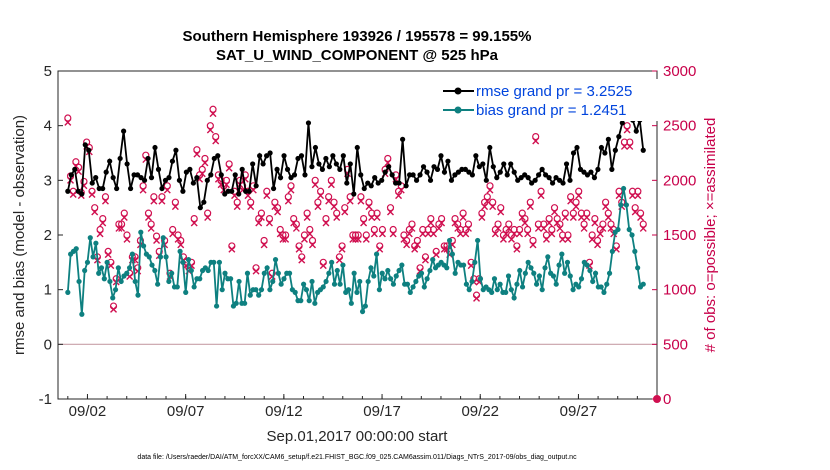 This screenshot has width=830, height=470. I want to click on legend-box, so click(548, 100).